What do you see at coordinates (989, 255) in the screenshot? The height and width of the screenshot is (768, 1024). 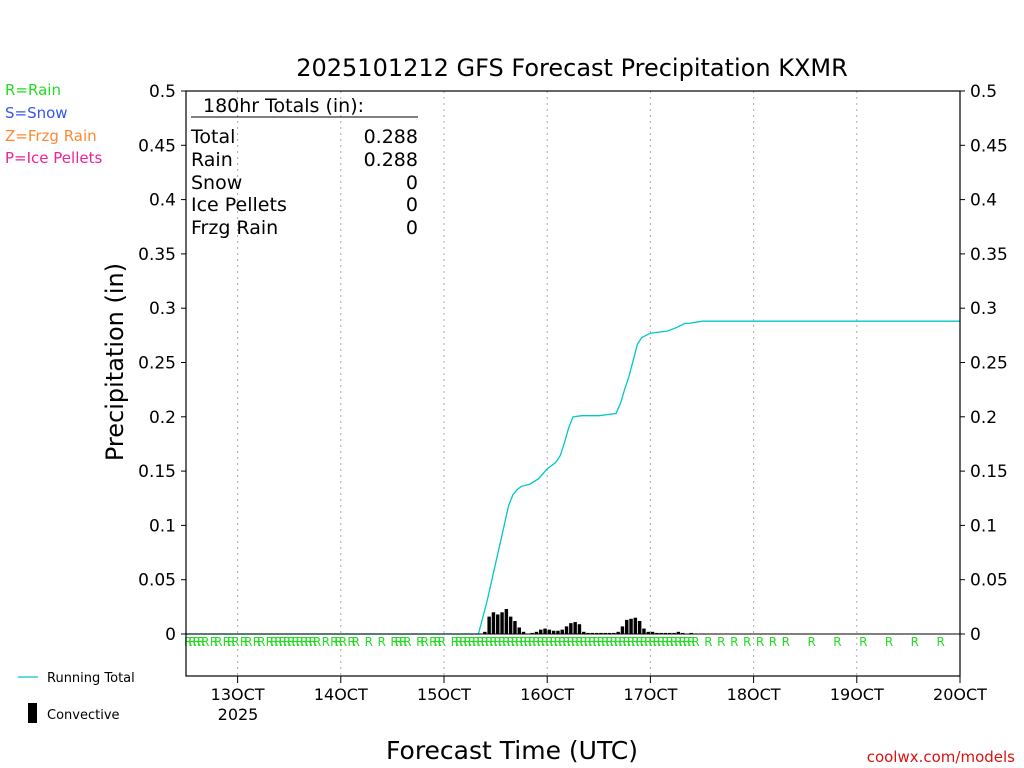 I see `y-tick-label-right: 0.35` at bounding box center [989, 255].